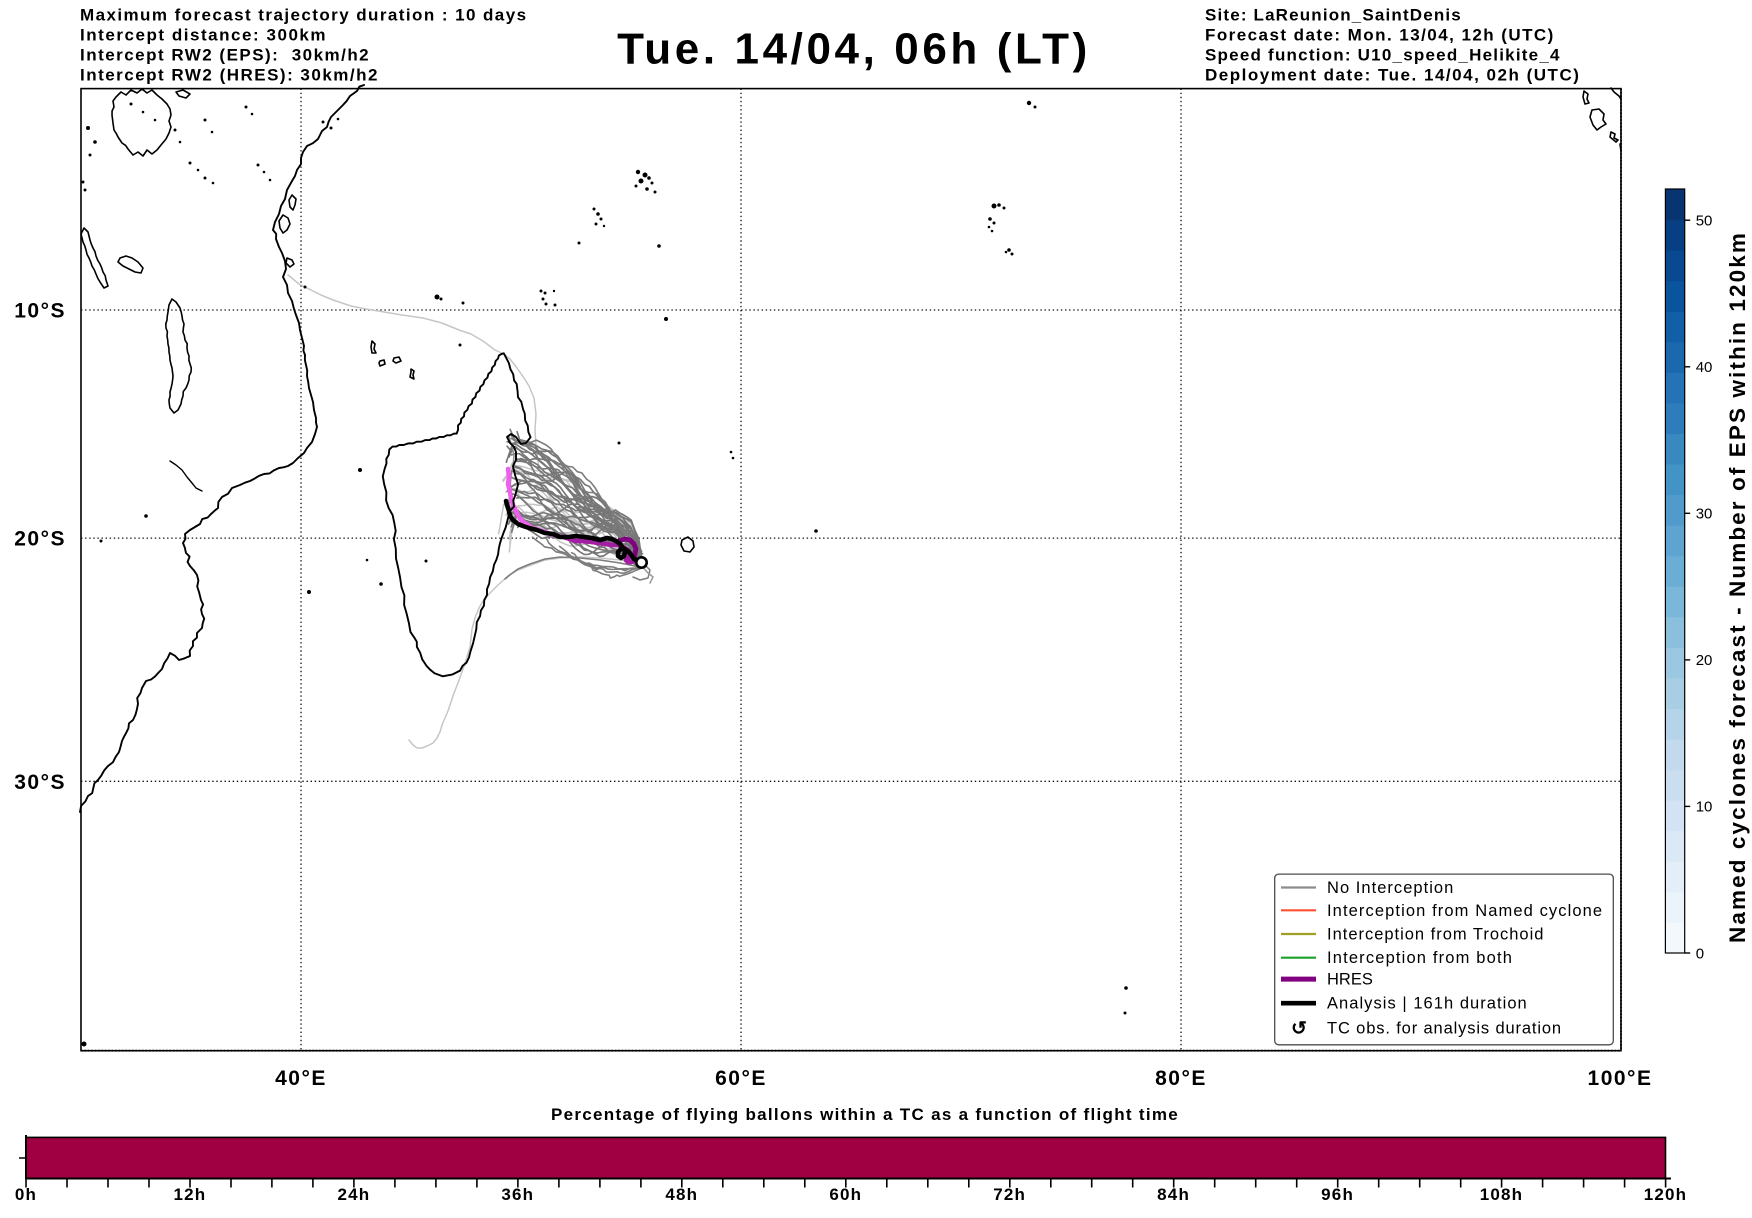 The width and height of the screenshot is (1752, 1218). What do you see at coordinates (741, 1078) in the screenshot?
I see `svg-text: 60°E` at bounding box center [741, 1078].